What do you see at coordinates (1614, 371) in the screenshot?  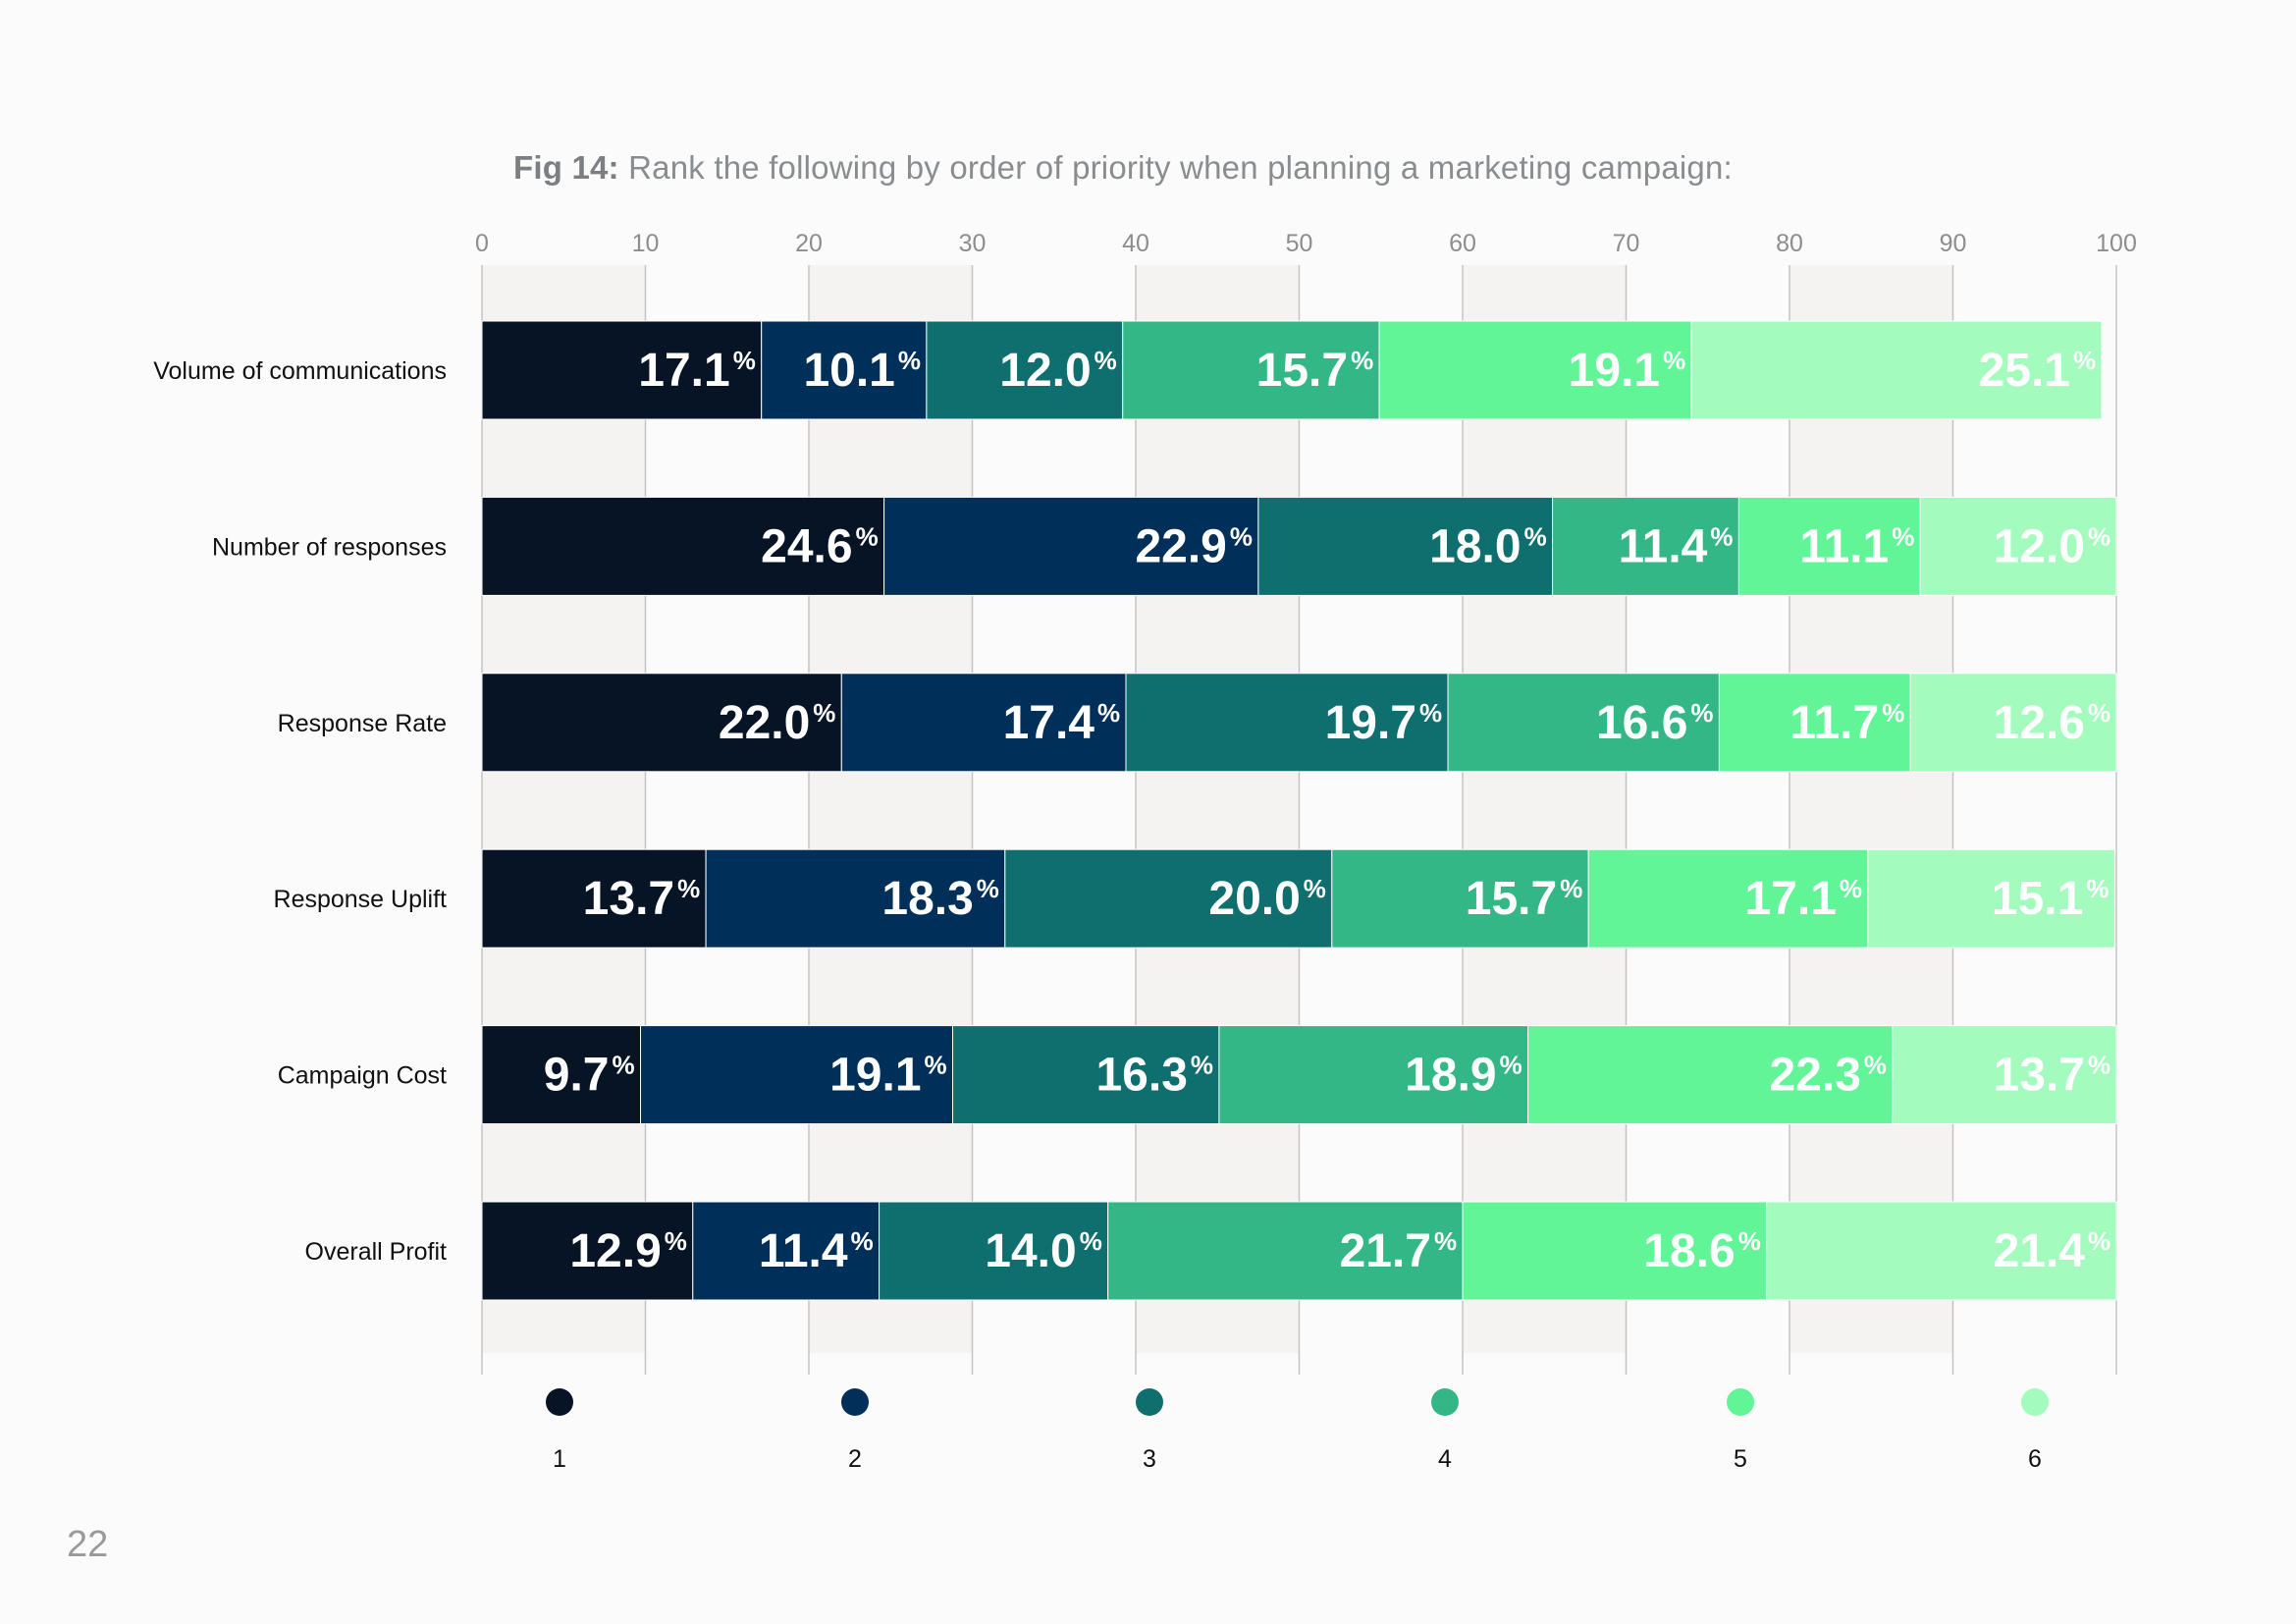 I see `data-label: 19.1` at bounding box center [1614, 371].